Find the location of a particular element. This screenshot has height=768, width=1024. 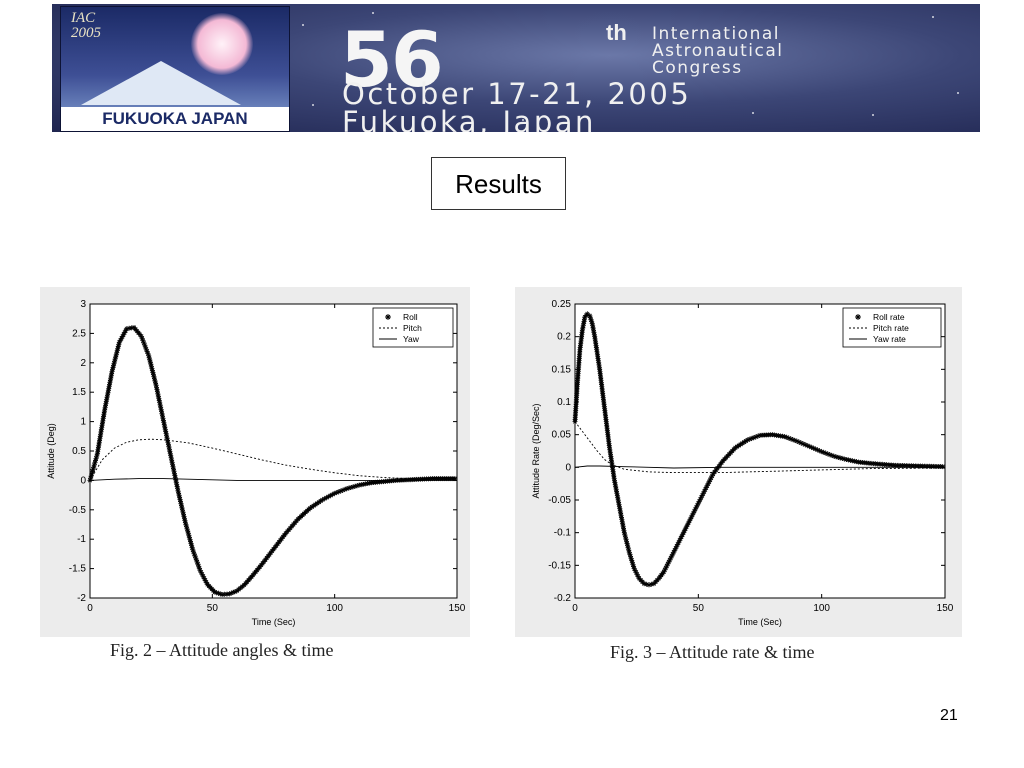

legend-marker is located at coordinates (858, 317).